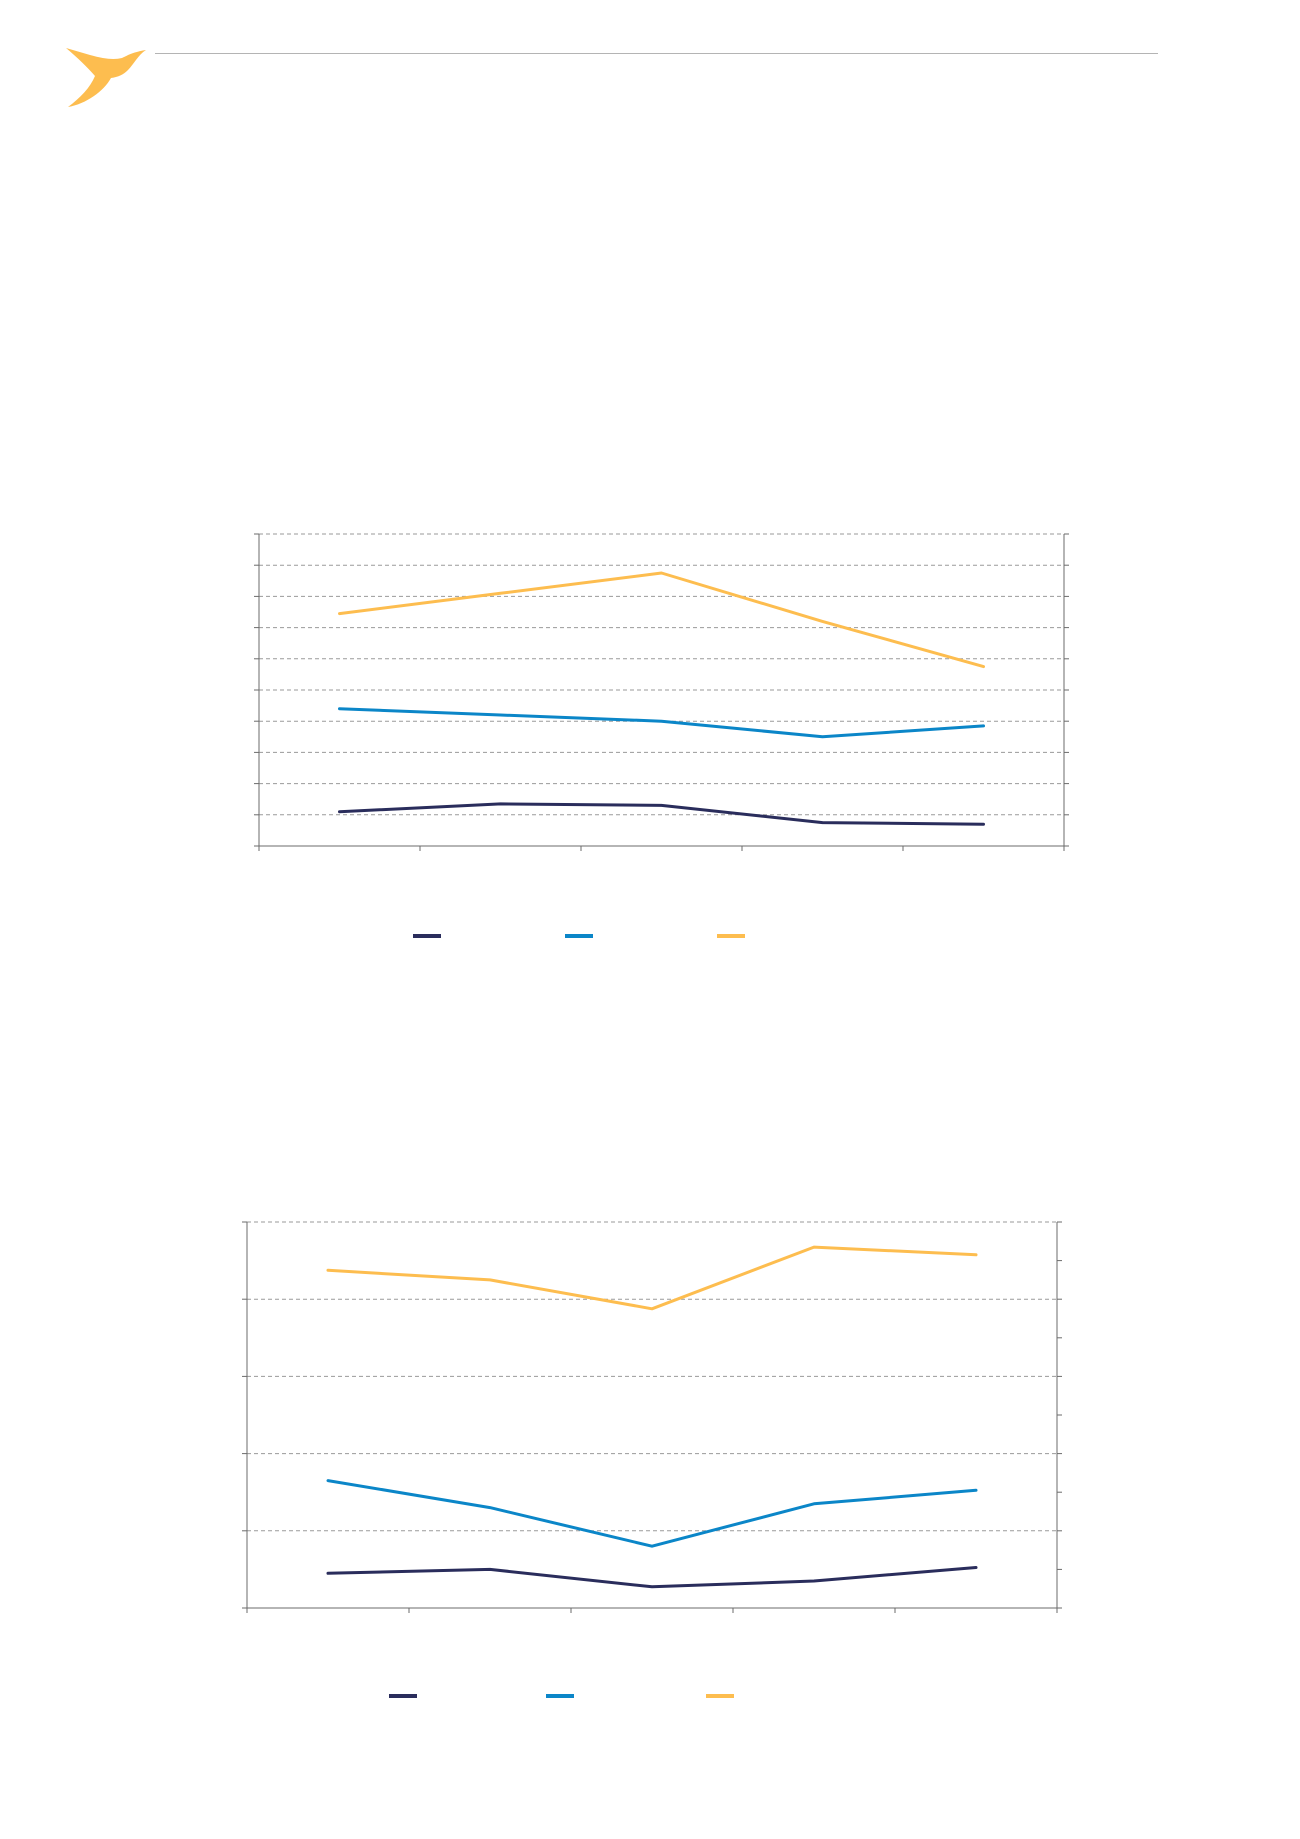 The image size is (1300, 1839). I want to click on bird-icon, so click(106, 77).